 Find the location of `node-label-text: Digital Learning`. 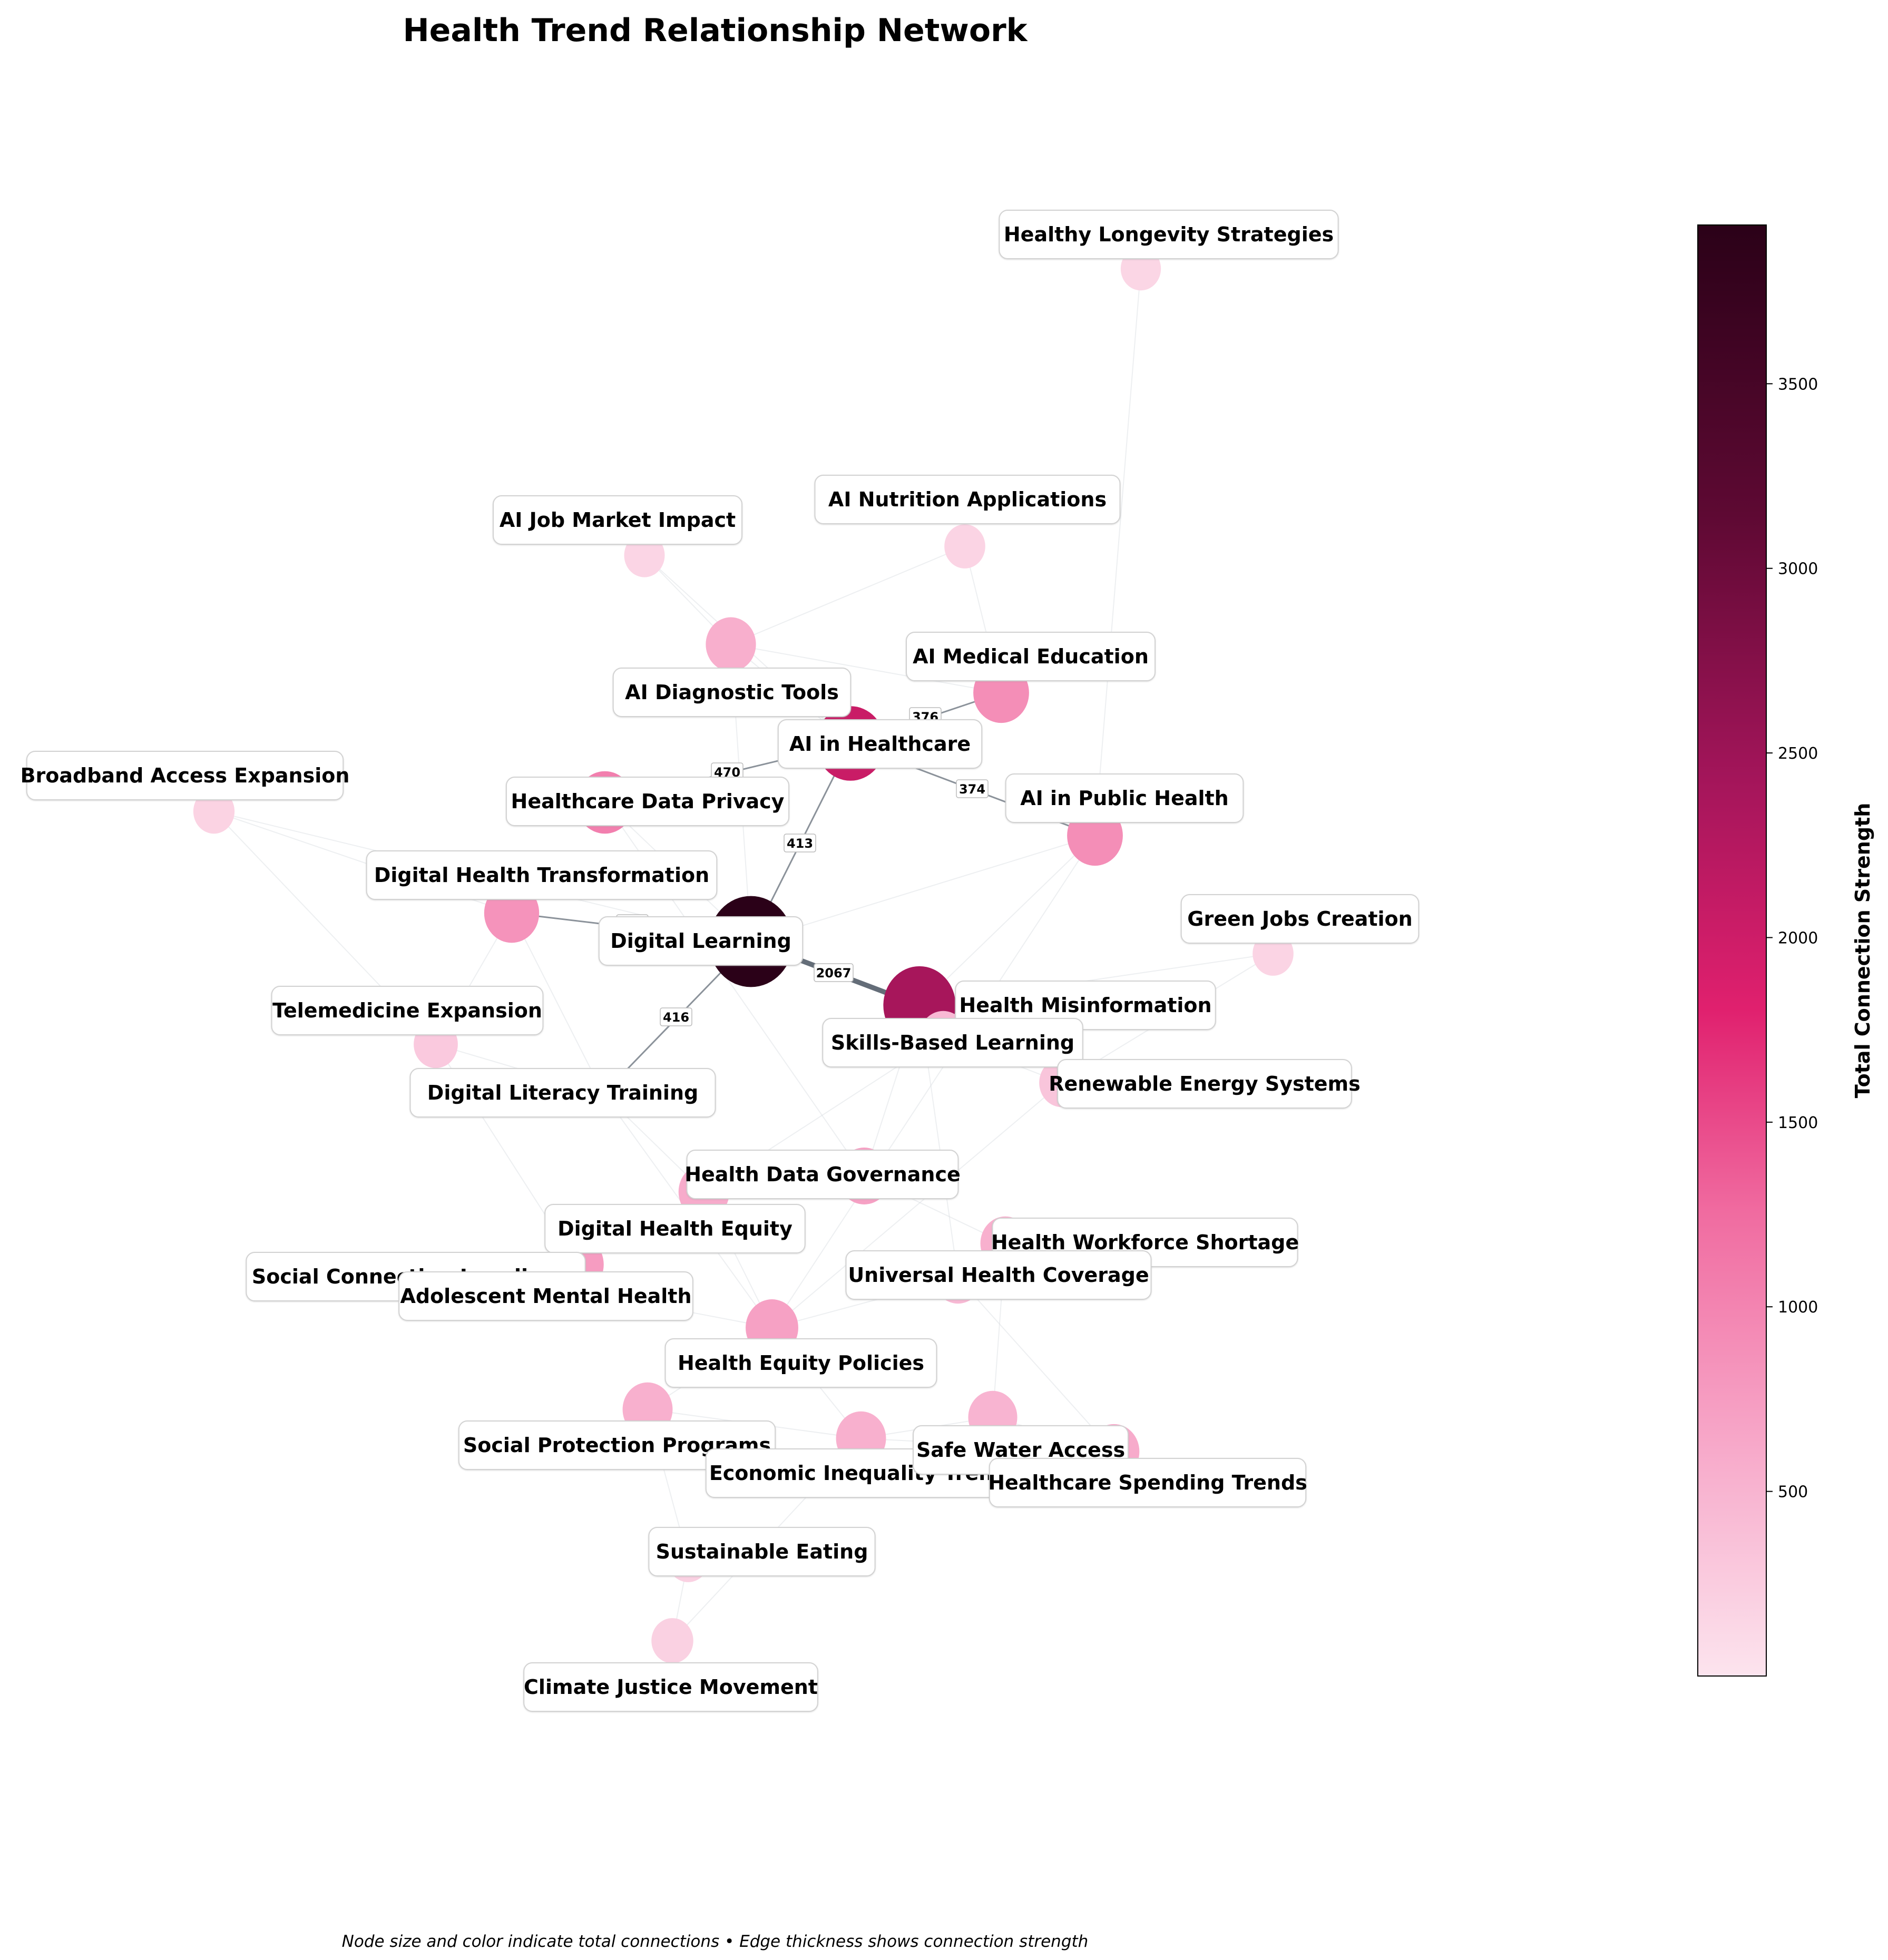

node-label-text: Digital Learning is located at coordinates (700, 941).